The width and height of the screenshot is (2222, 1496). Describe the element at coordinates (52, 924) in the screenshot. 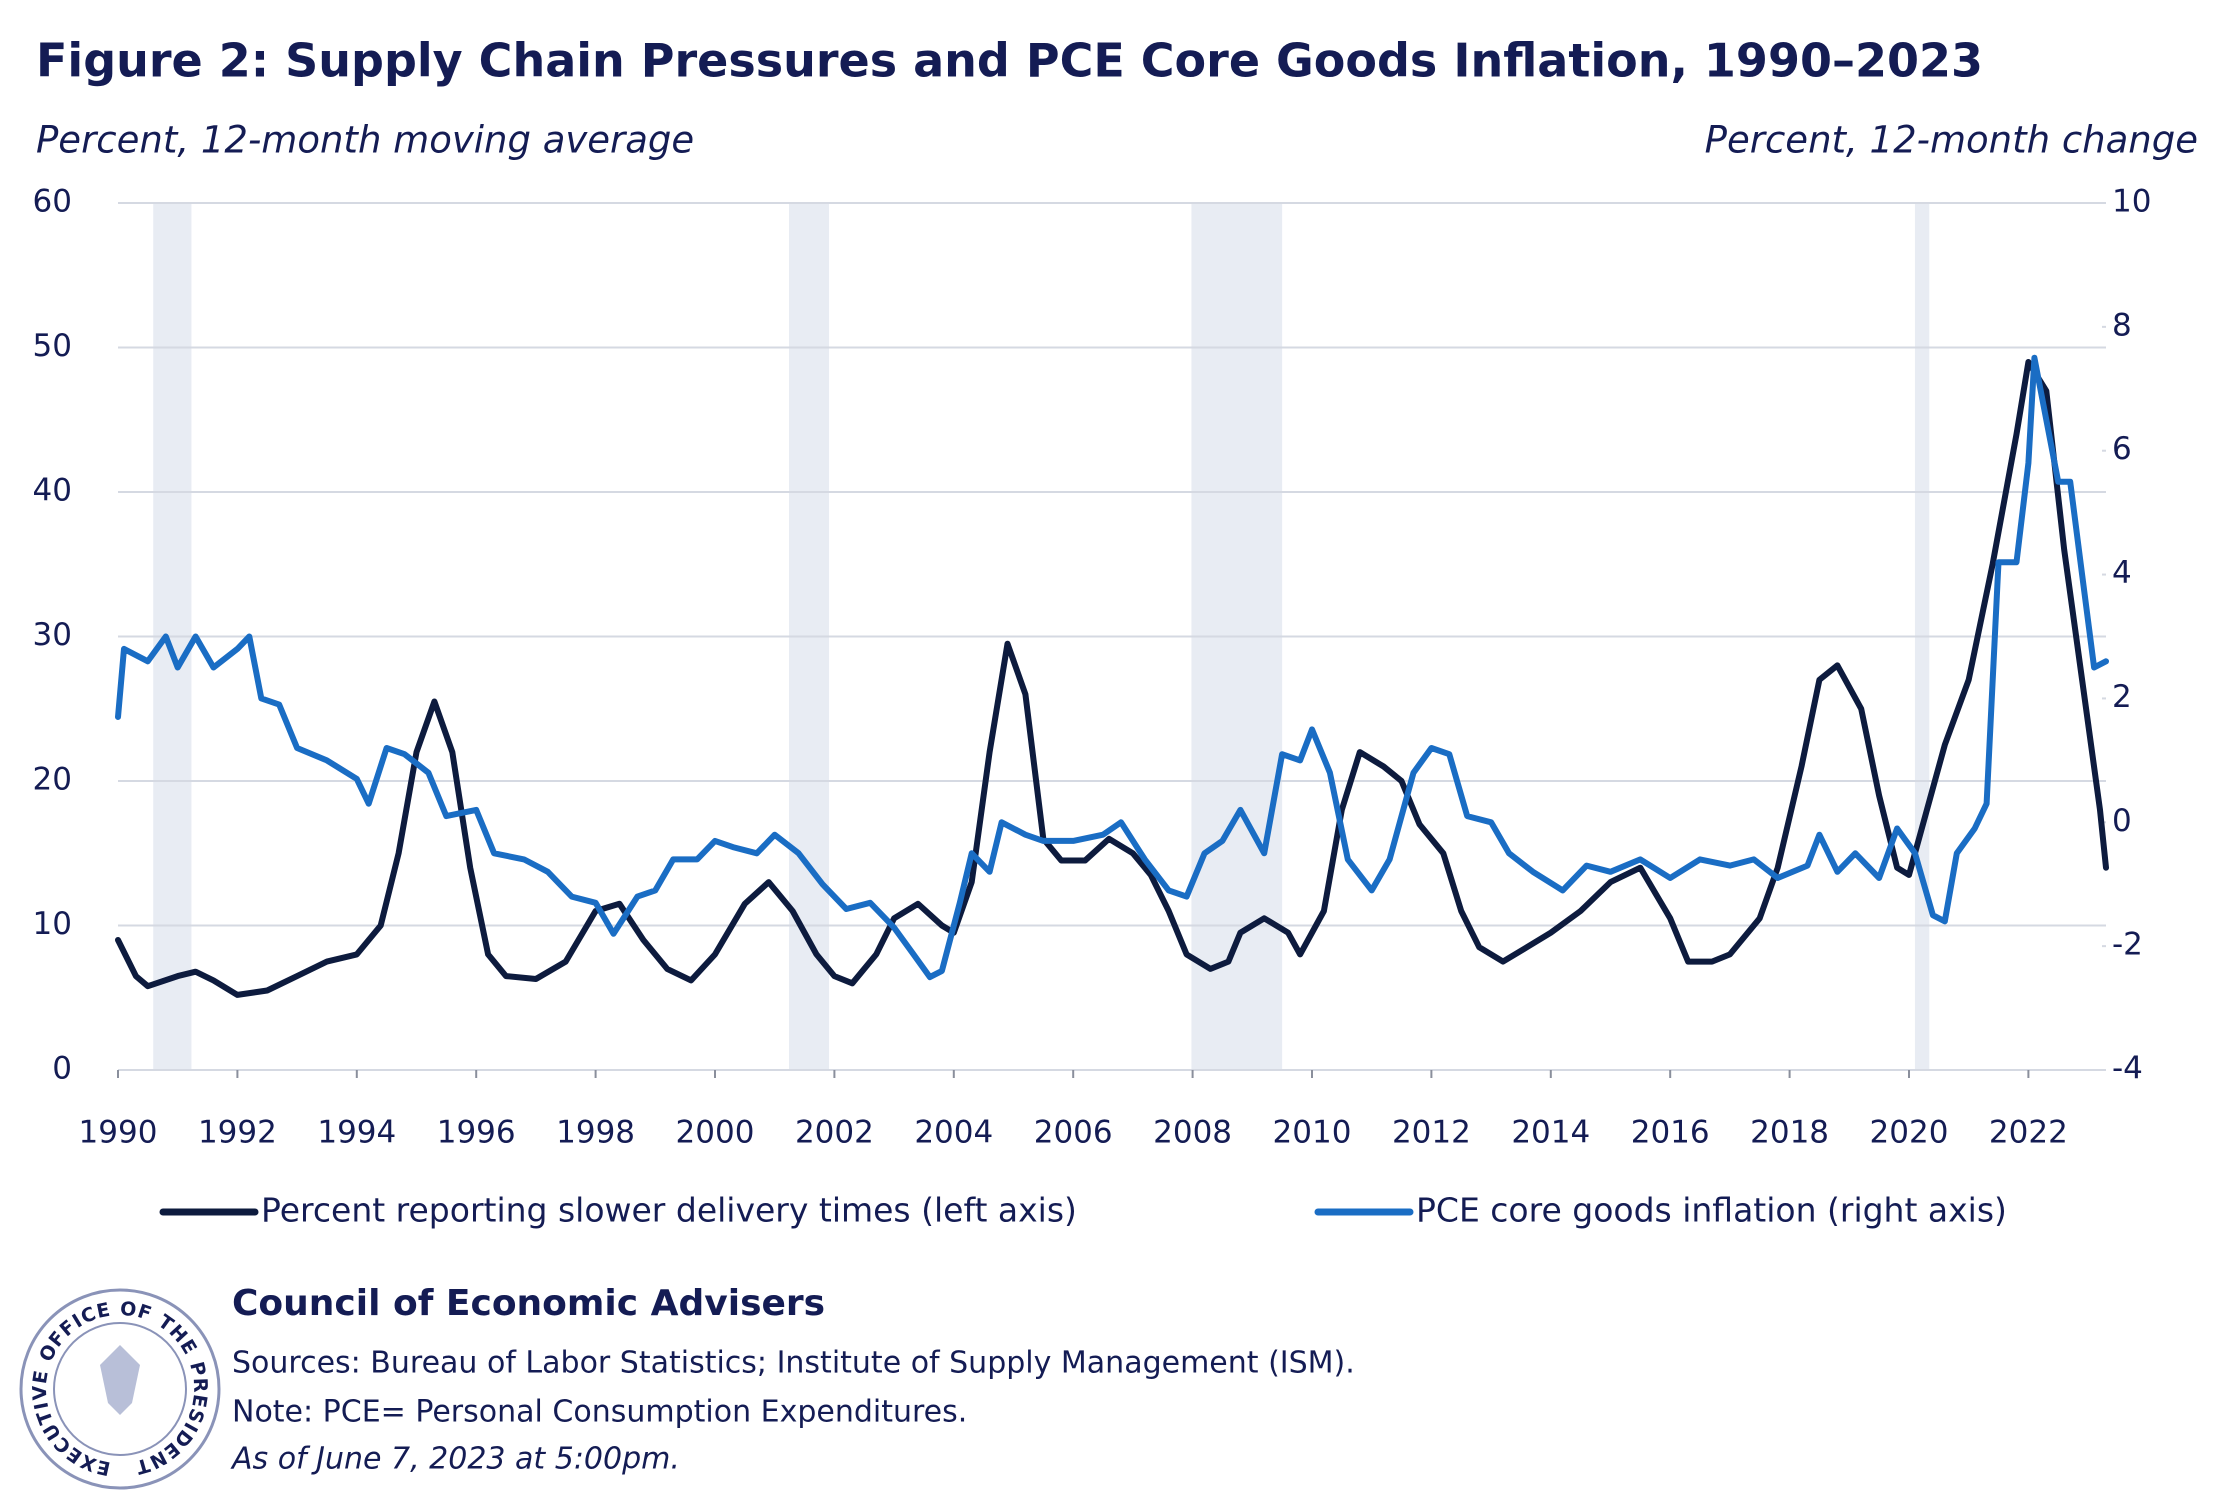

I see `y-tick-label: 10` at that location.